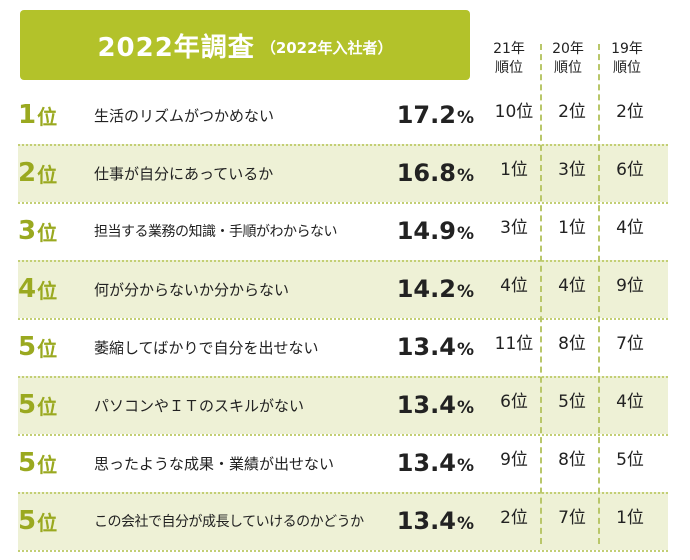 Image resolution: width=690 pixels, height=560 pixels. I want to click on reason-text: 何が分からないか分からない, so click(192, 289).